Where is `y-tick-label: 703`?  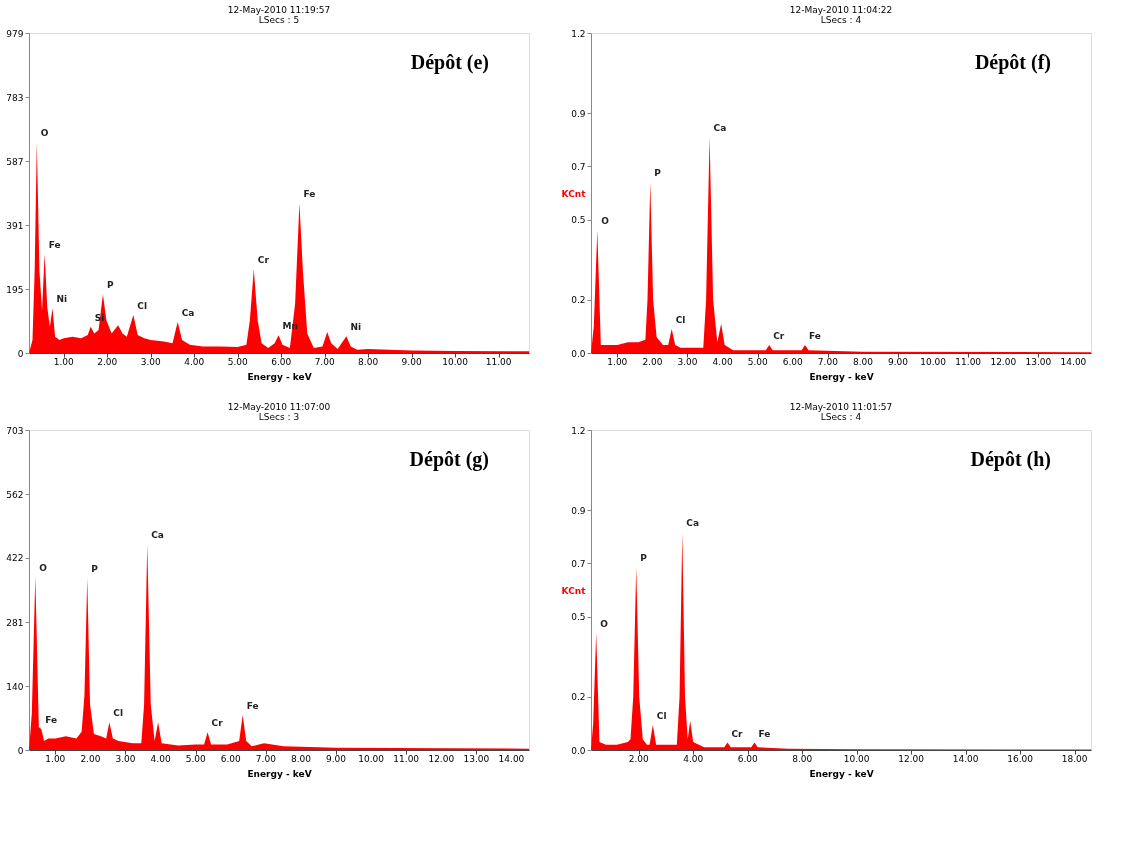 y-tick-label: 703 is located at coordinates (15, 430).